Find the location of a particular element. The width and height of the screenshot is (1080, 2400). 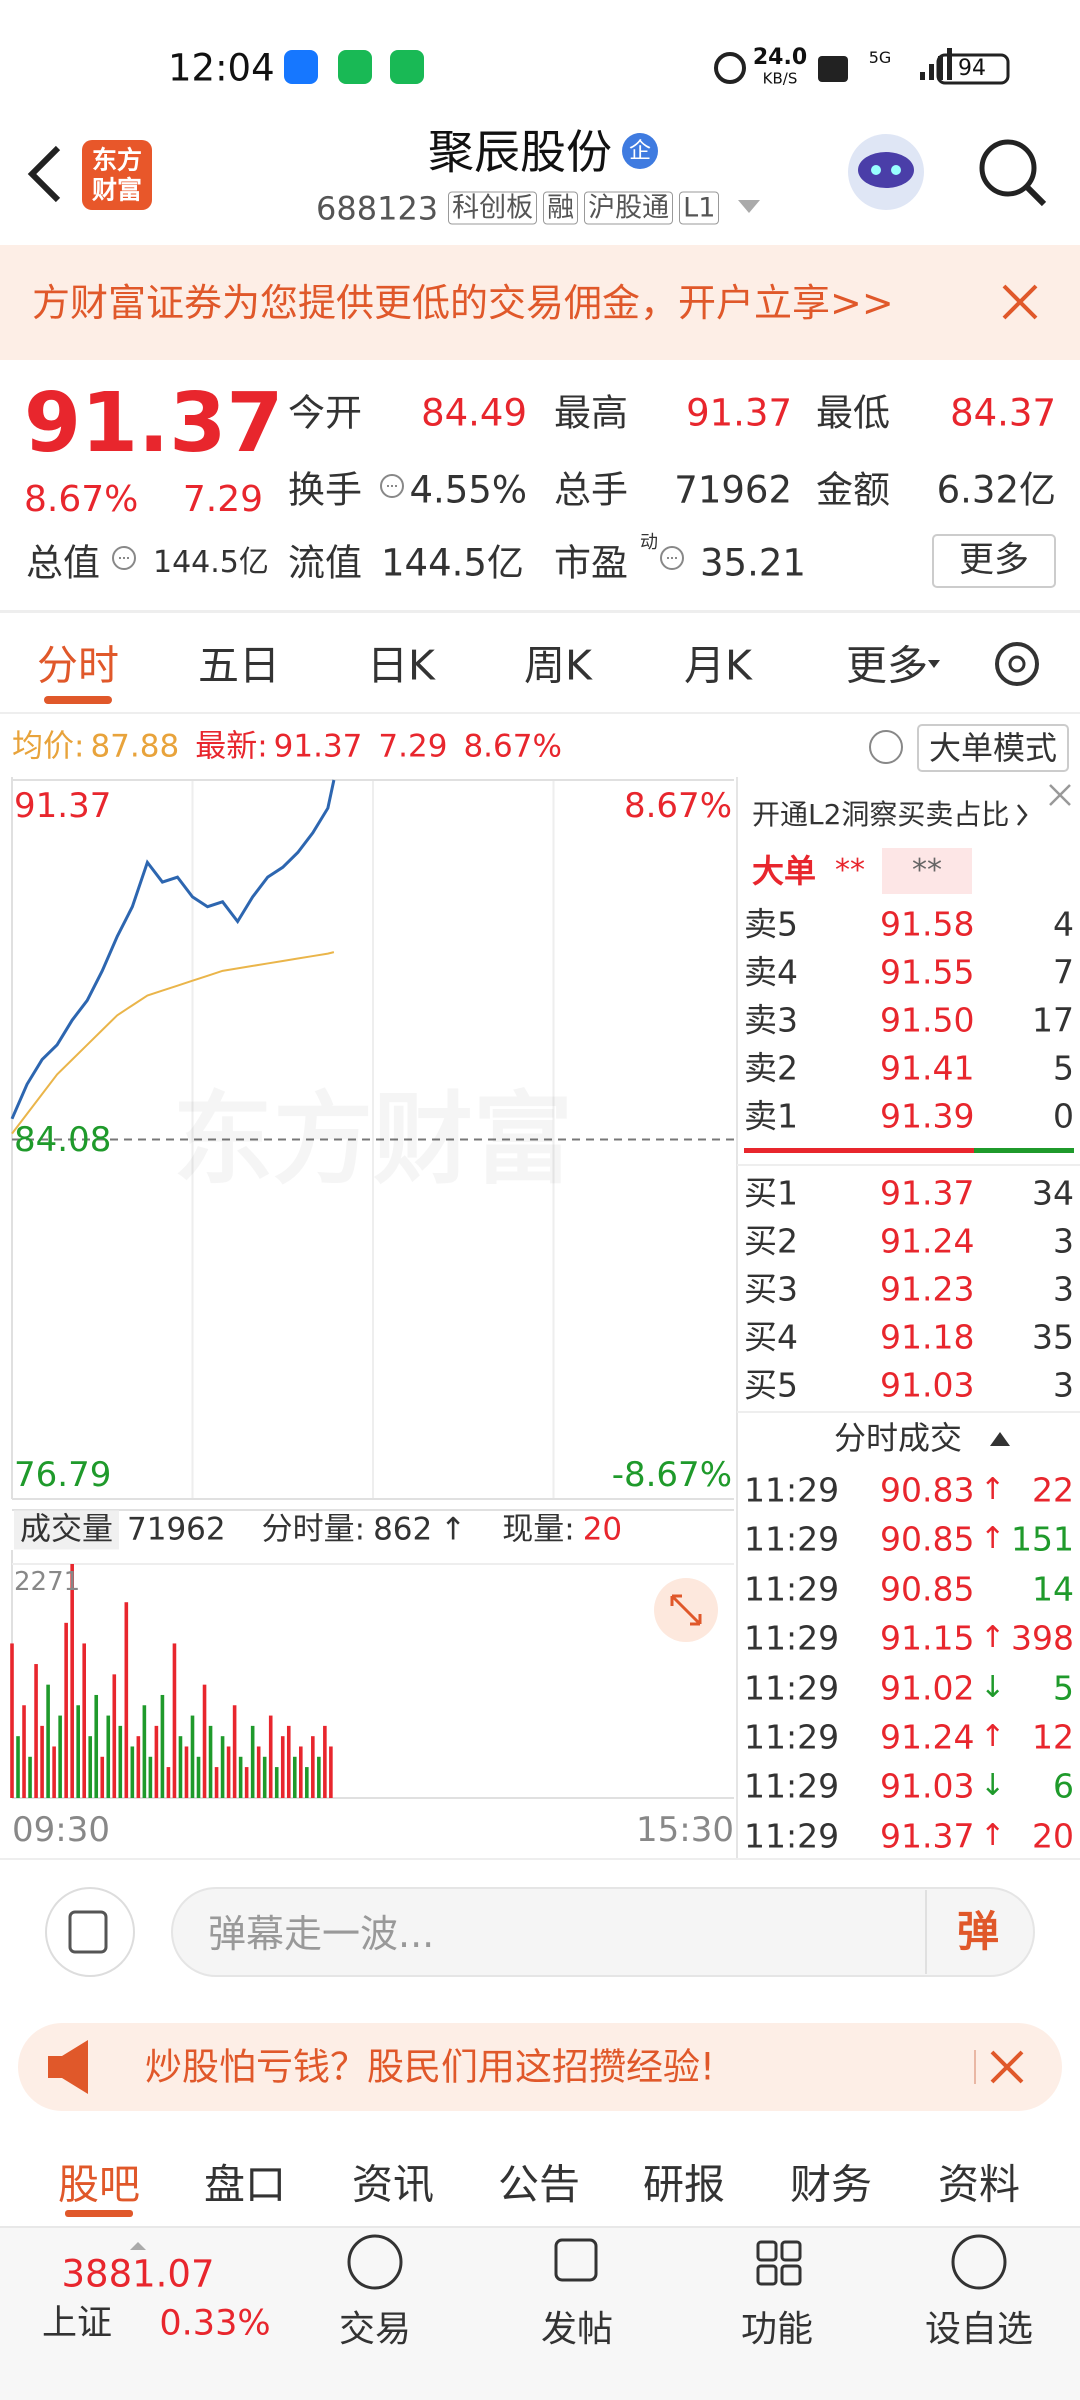

price-line is located at coordinates (173, 949).